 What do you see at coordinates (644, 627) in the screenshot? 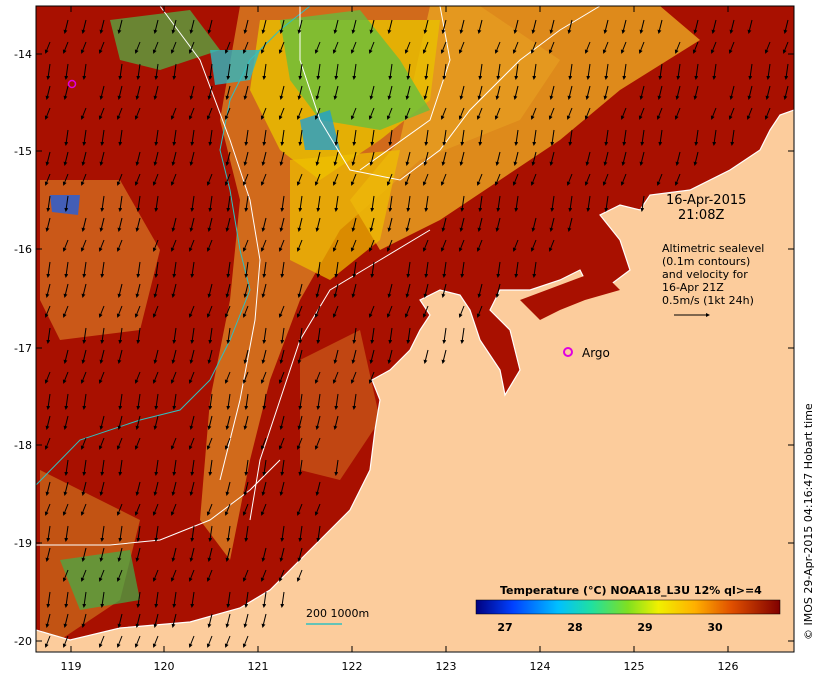
I see `colorbar-tick-label: 29` at bounding box center [644, 627].